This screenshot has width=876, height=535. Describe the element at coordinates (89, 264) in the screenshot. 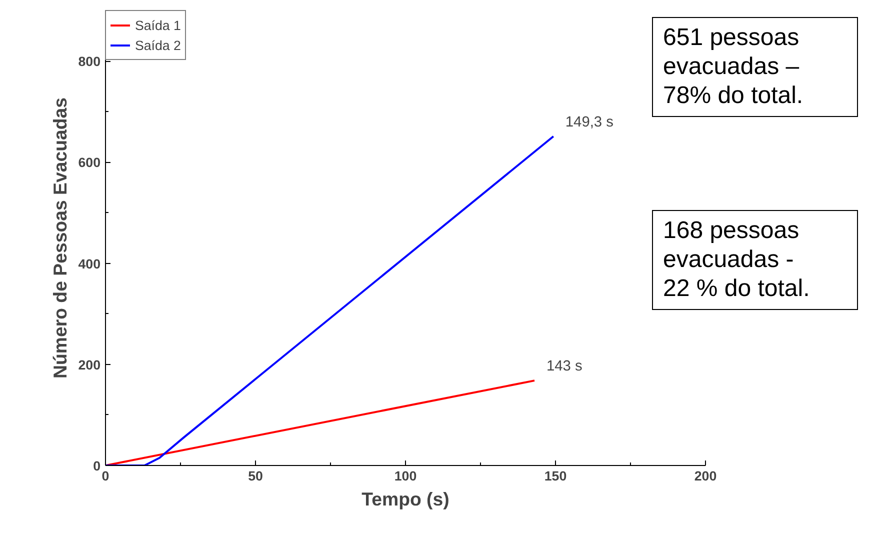

I see `y-tick-label: 400` at that location.